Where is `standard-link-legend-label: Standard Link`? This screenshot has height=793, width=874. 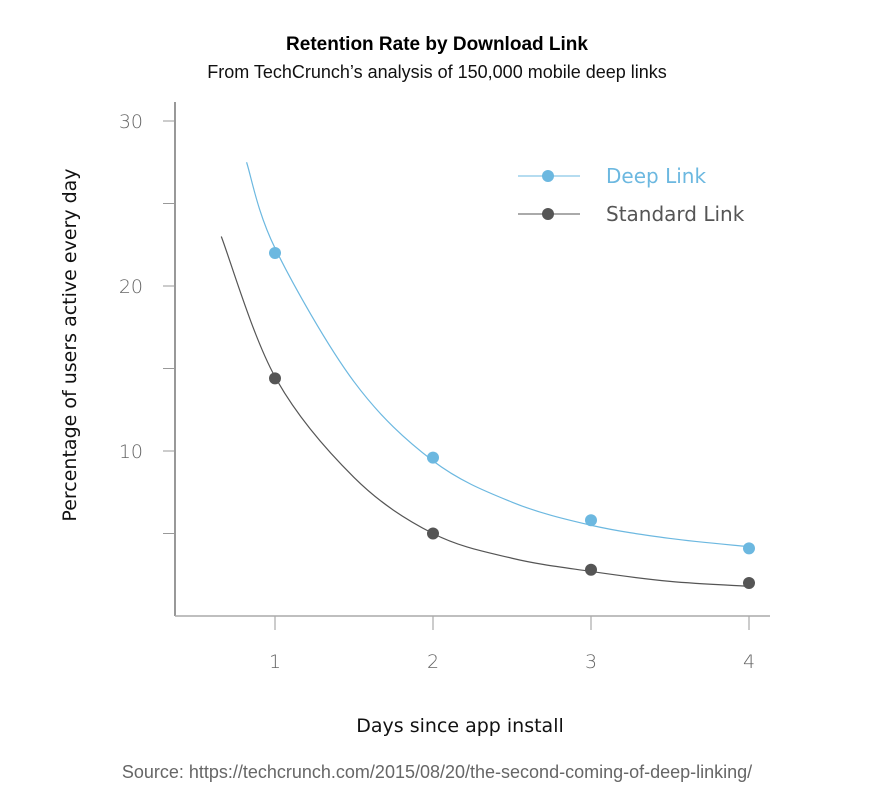 standard-link-legend-label: Standard Link is located at coordinates (675, 214).